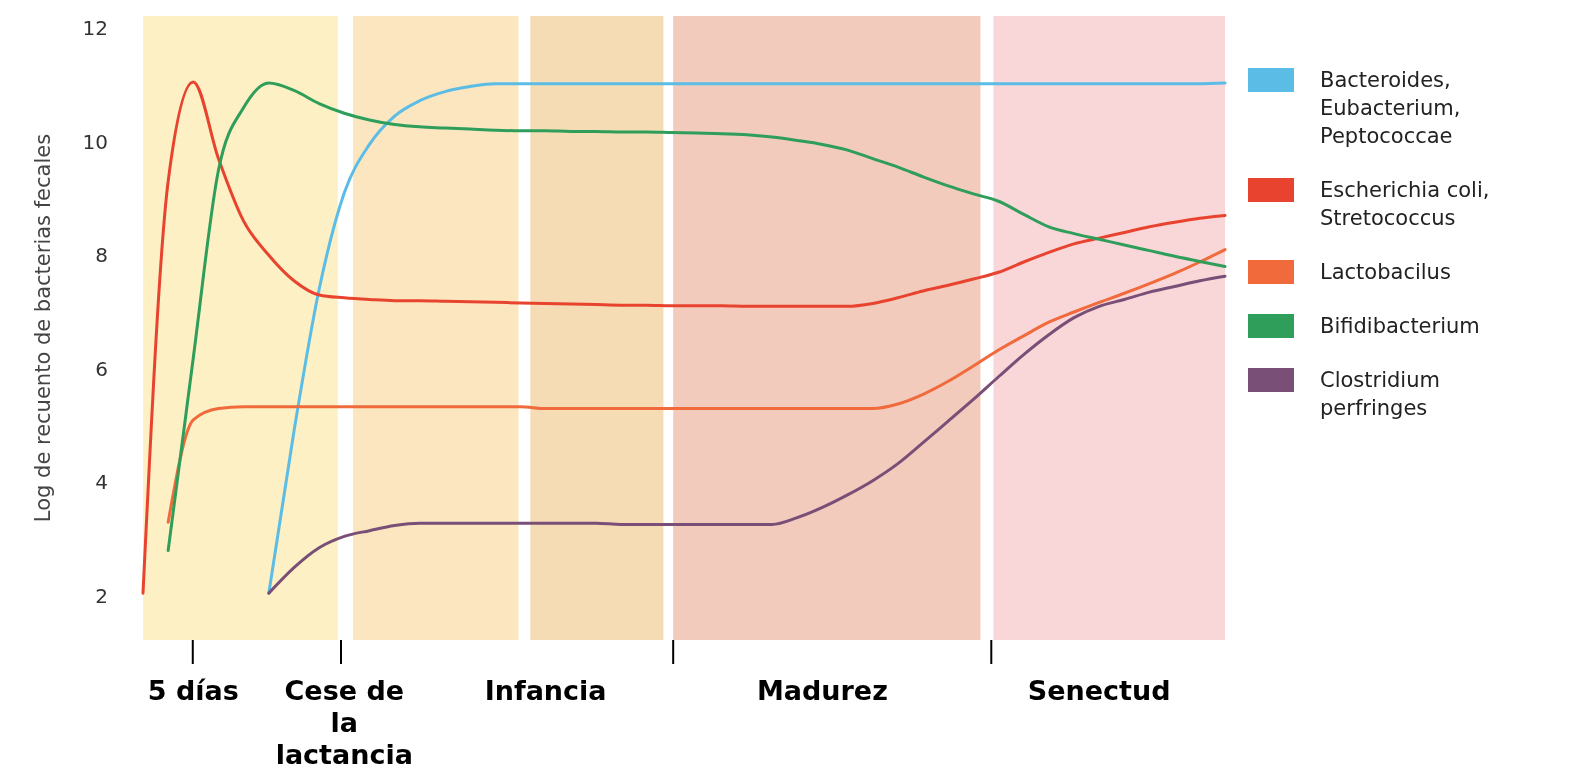 The height and width of the screenshot is (778, 1583). Describe the element at coordinates (1380, 394) in the screenshot. I see `legend-label: Clostridium perfringes` at that location.